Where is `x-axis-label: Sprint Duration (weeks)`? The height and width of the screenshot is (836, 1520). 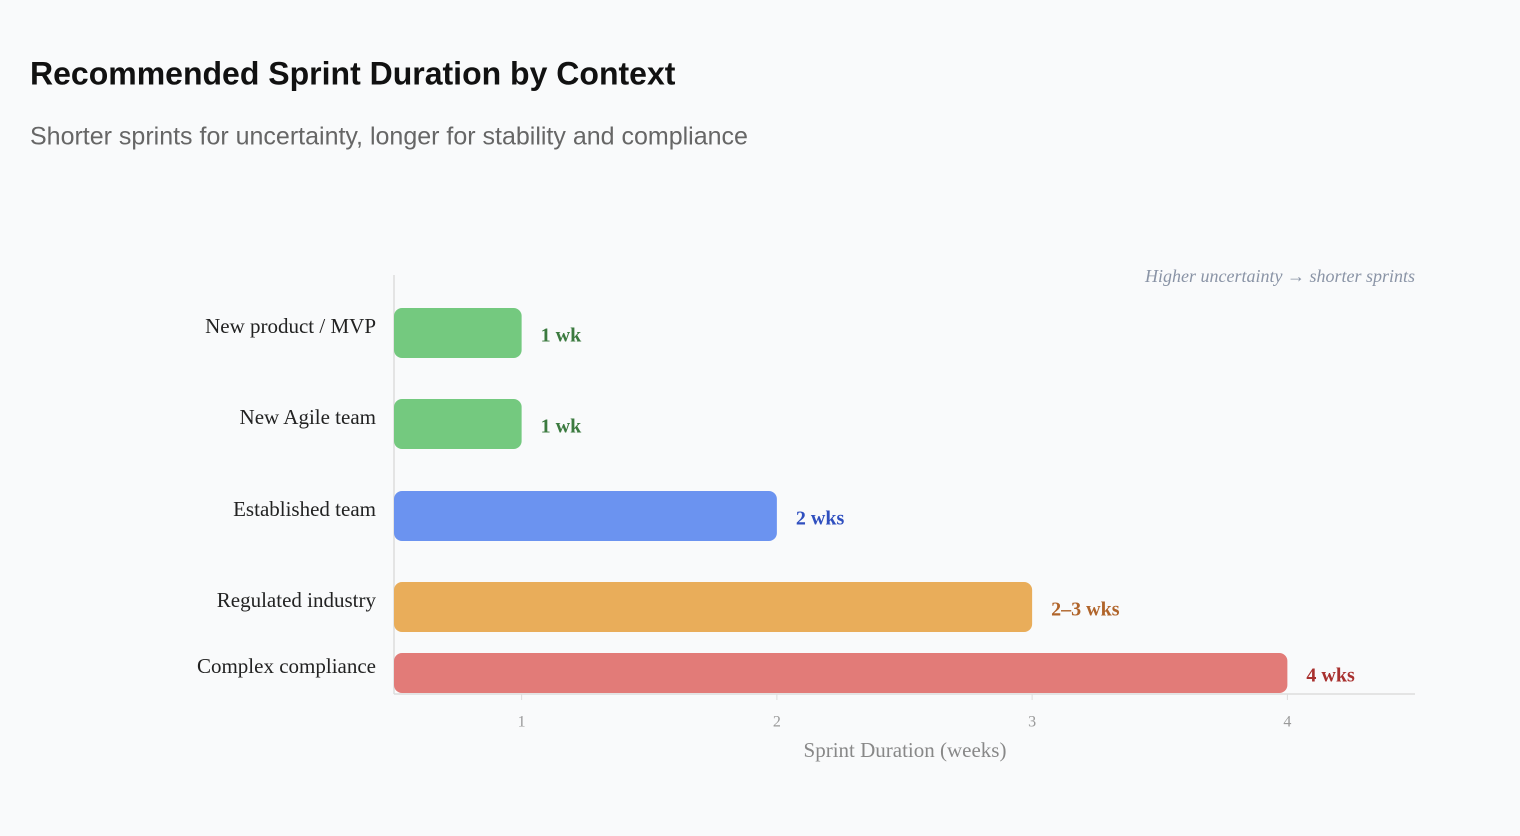 x-axis-label: Sprint Duration (weeks) is located at coordinates (905, 750).